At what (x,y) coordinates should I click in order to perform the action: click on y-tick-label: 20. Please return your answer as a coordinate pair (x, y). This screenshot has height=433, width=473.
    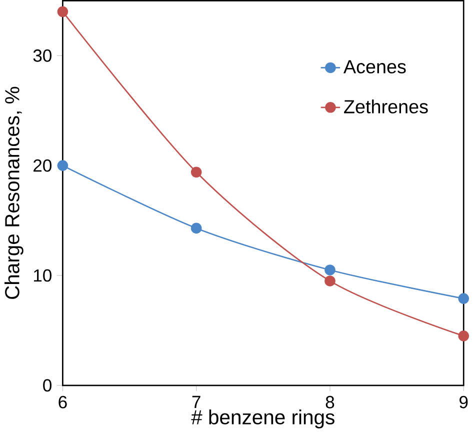
    Looking at the image, I should click on (43, 165).